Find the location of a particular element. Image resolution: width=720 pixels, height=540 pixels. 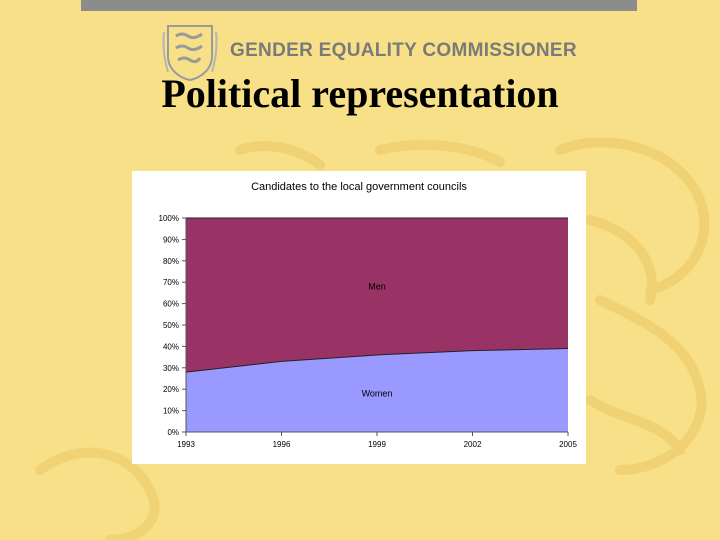

org-name: GENDER EQUALITY COMMISSIONER is located at coordinates (403, 50).